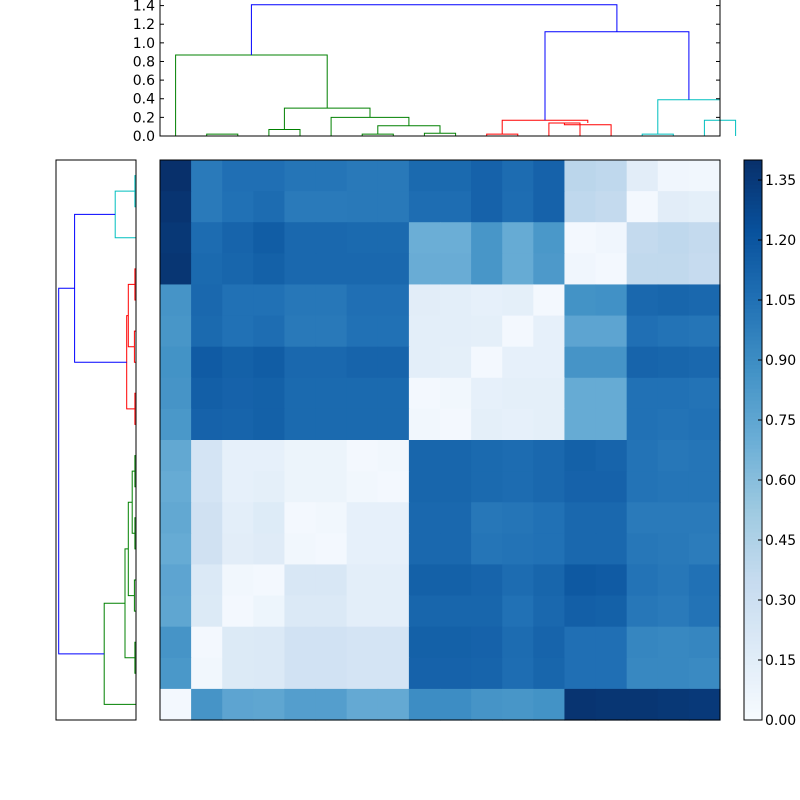 The width and height of the screenshot is (800, 800). Describe the element at coordinates (144, 25) in the screenshot. I see `y-tick-label: 1.2` at that location.